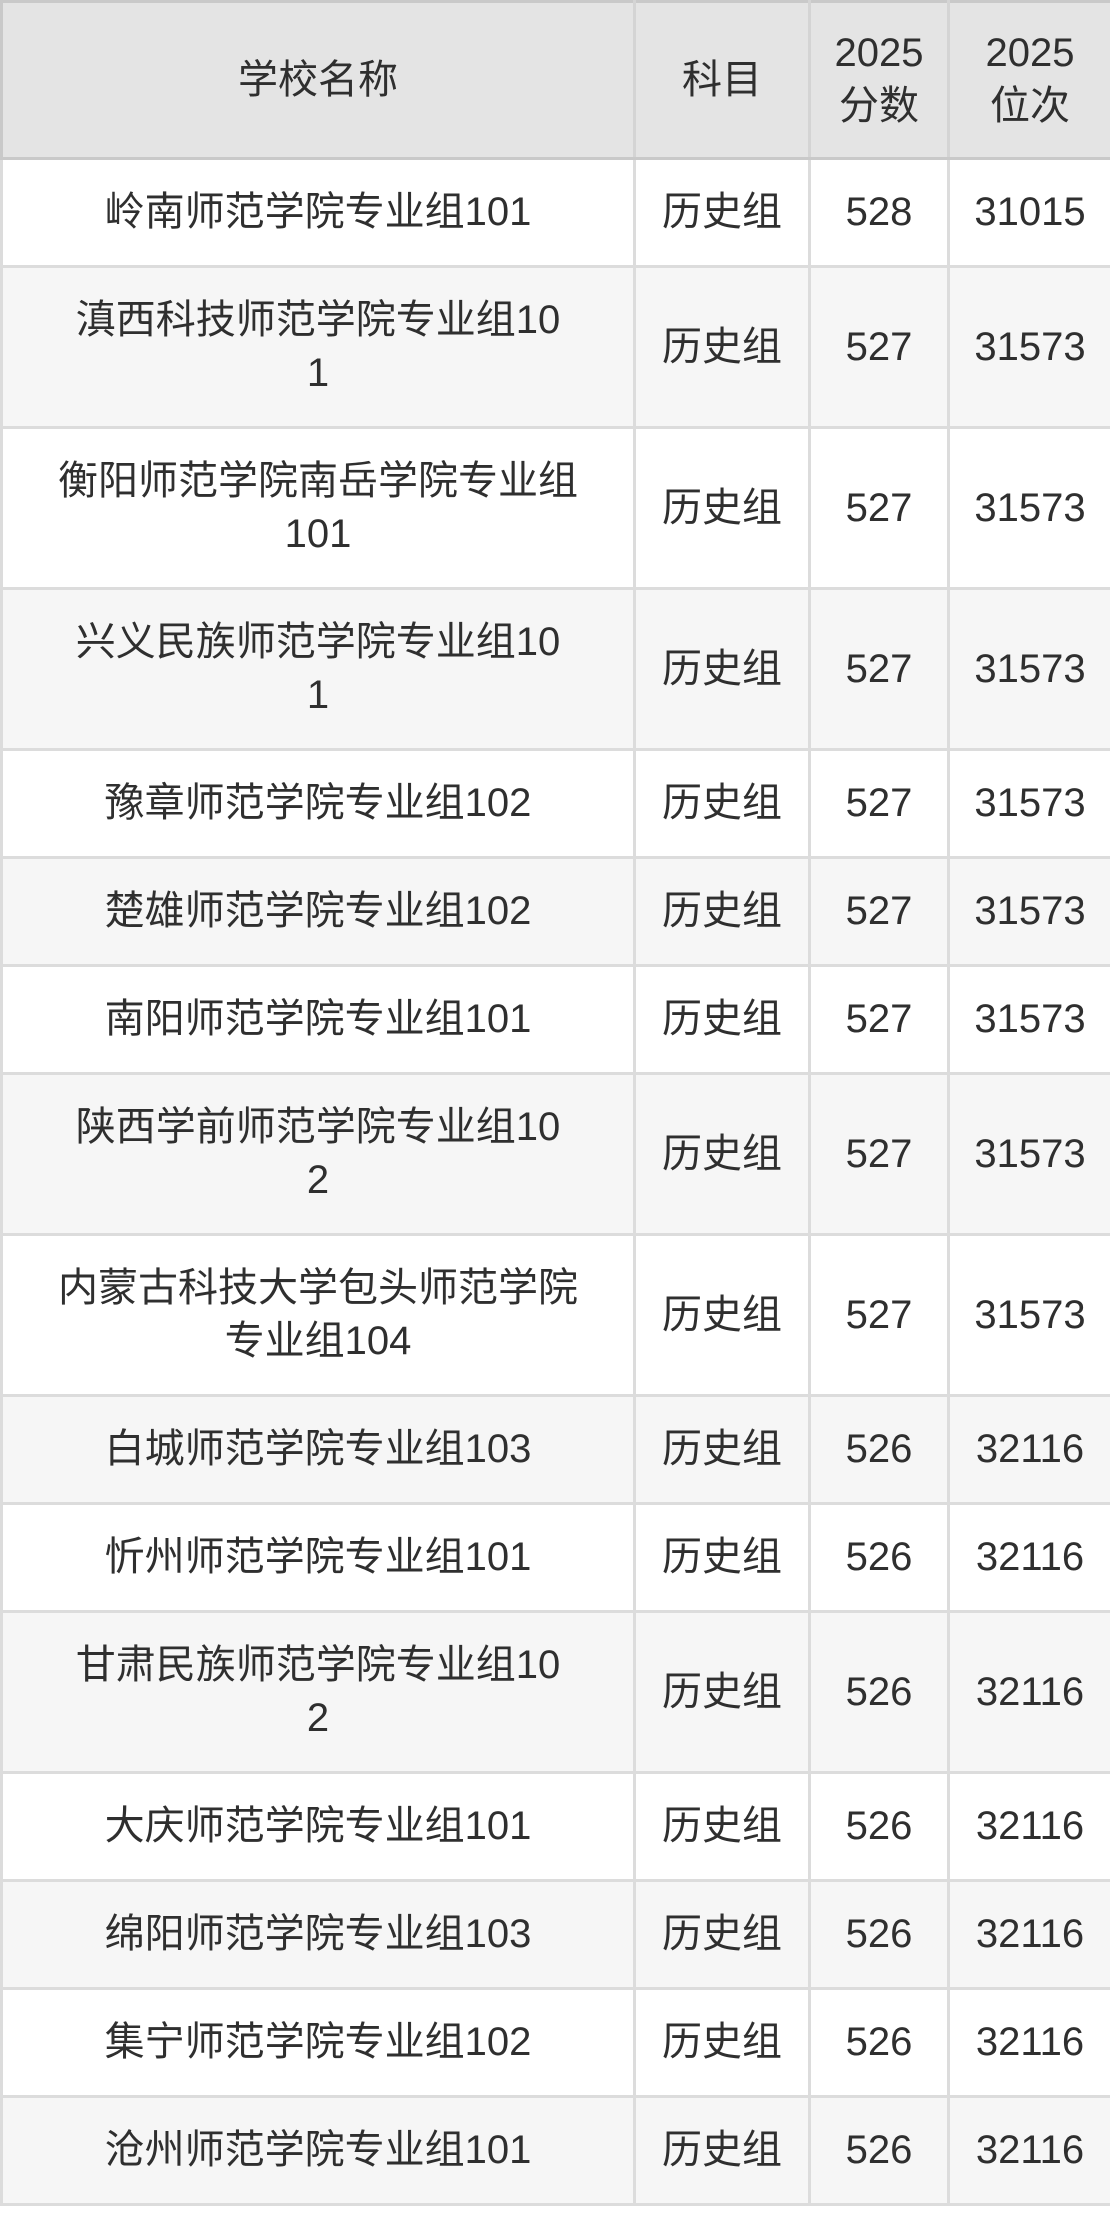 Image resolution: width=1110 pixels, height=2226 pixels. What do you see at coordinates (318, 1019) in the screenshot?
I see `school-cell: 南阳师范学院专业组101` at bounding box center [318, 1019].